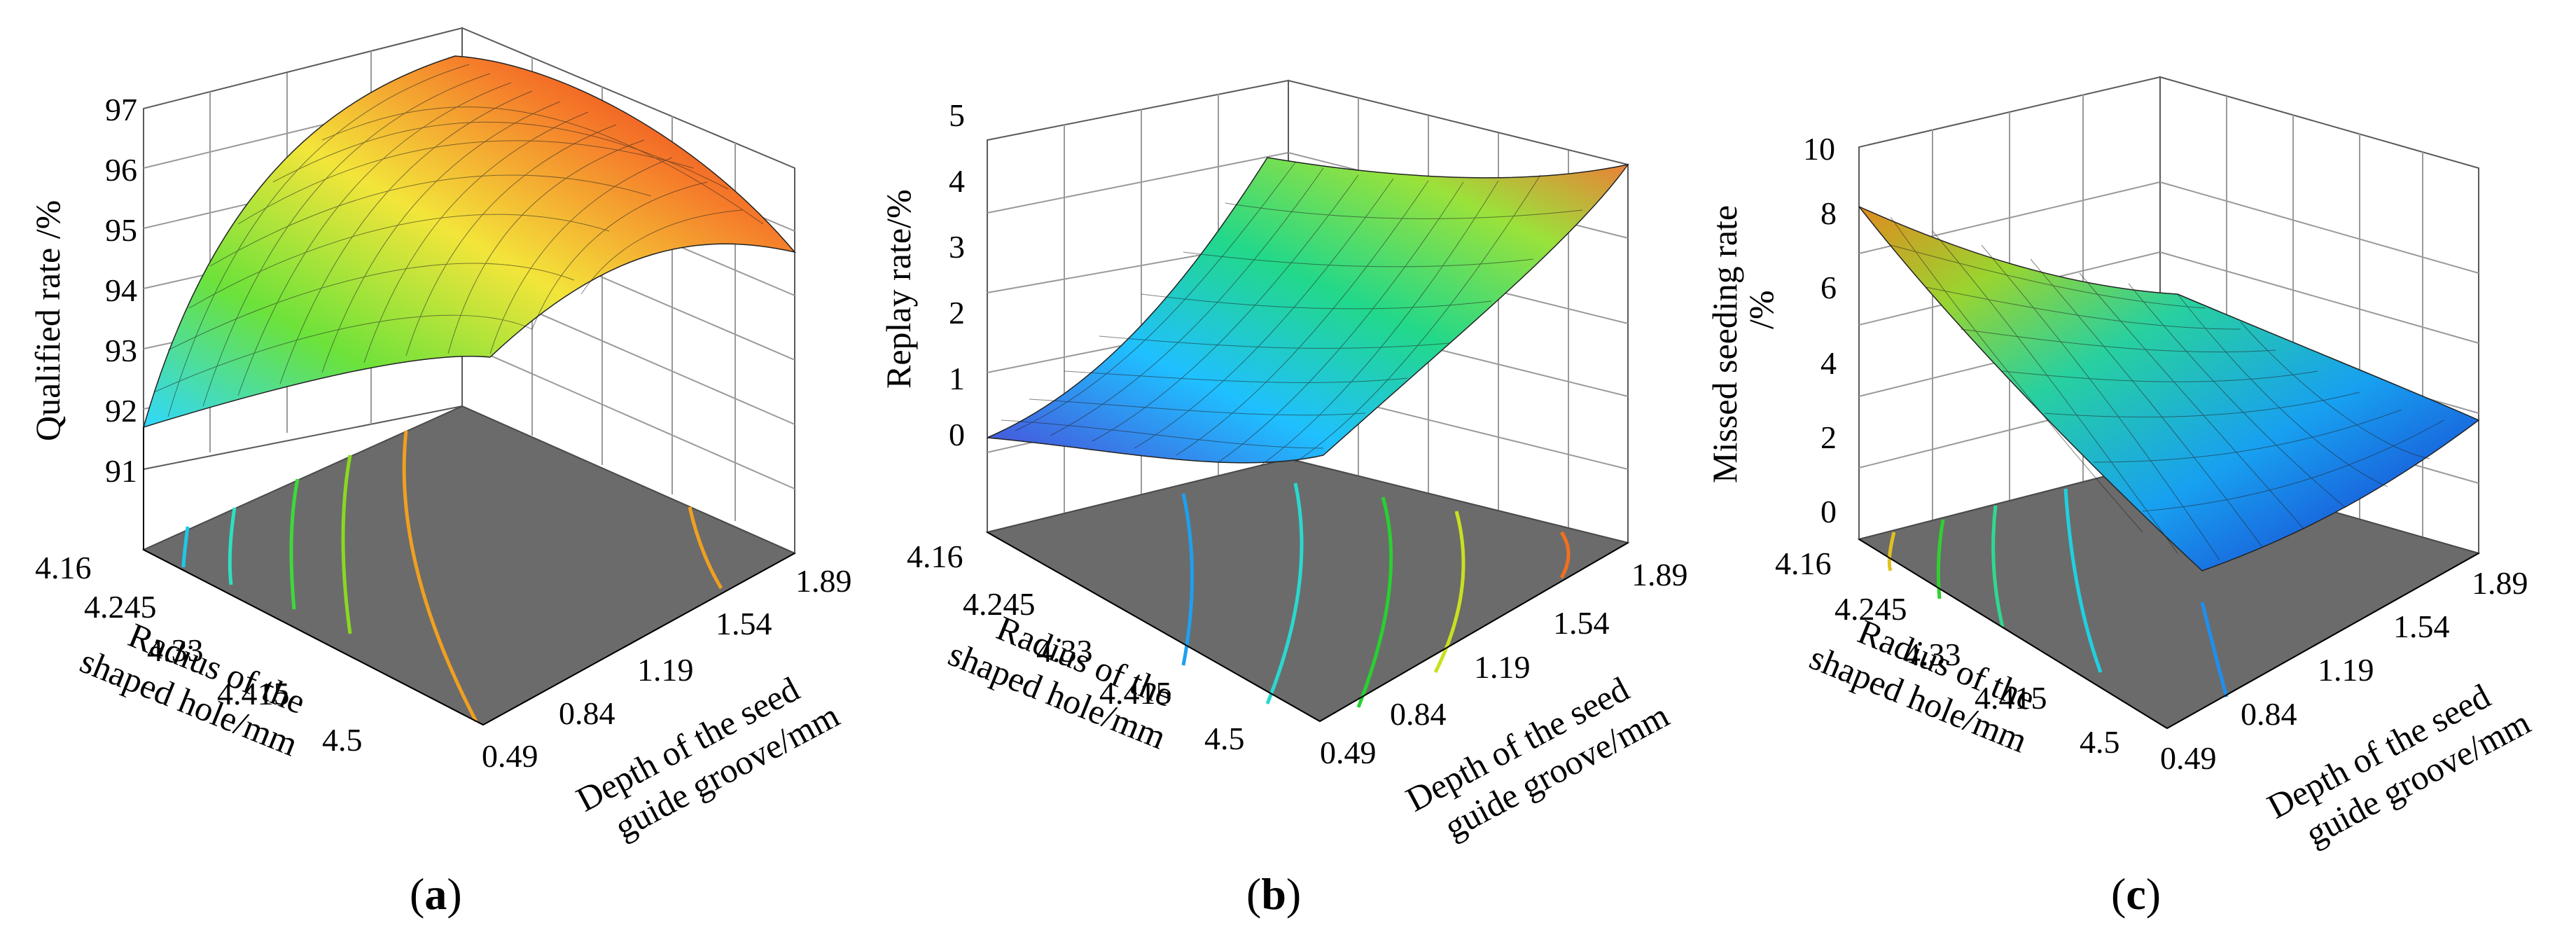 The height and width of the screenshot is (930, 2576). Describe the element at coordinates (1828, 363) in the screenshot. I see `panel-c-z-tick: 4` at that location.